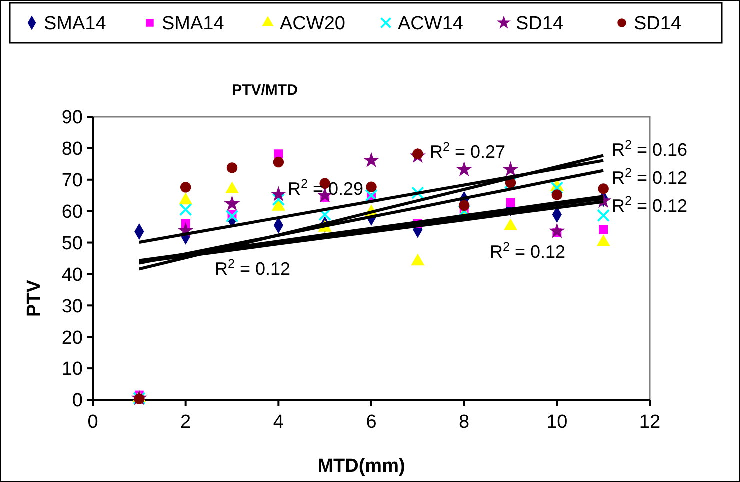 The height and width of the screenshot is (482, 740). What do you see at coordinates (72, 275) in the screenshot?
I see `y-tick-label: 40` at bounding box center [72, 275].